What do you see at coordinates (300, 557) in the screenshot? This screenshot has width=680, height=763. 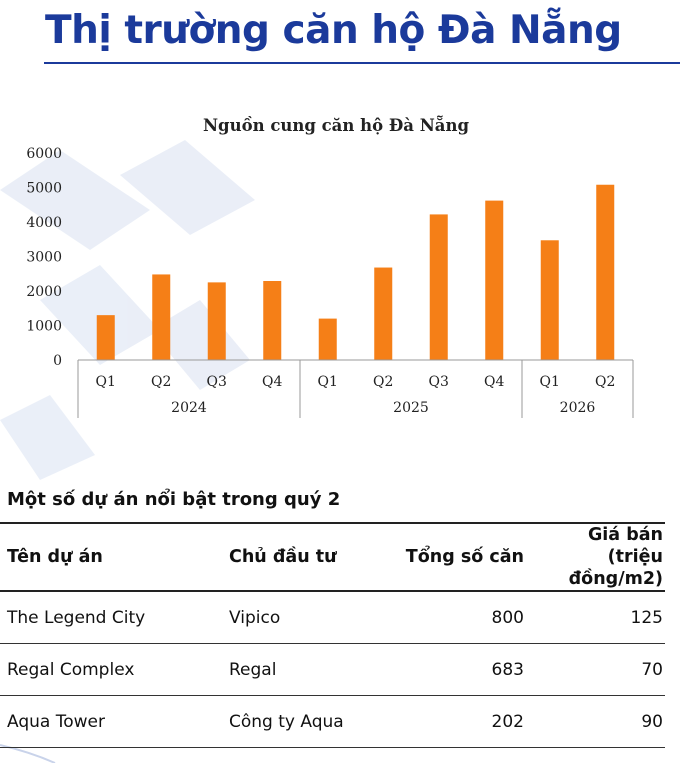 I see `header-investor: Chủ đầu tư` at bounding box center [300, 557].